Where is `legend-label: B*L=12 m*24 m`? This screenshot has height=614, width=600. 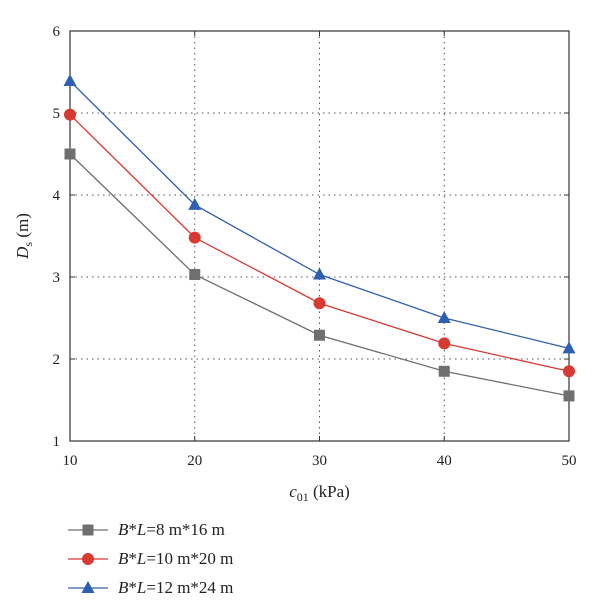 legend-label: B*L=12 m*24 m is located at coordinates (176, 587).